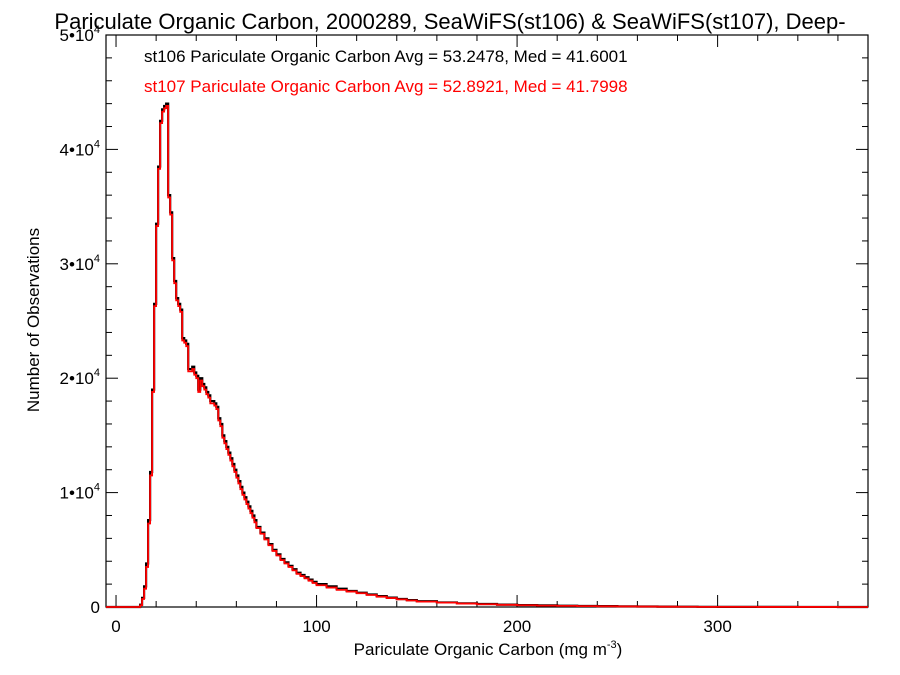  Describe the element at coordinates (316, 626) in the screenshot. I see `x-tick-label: 100` at that location.